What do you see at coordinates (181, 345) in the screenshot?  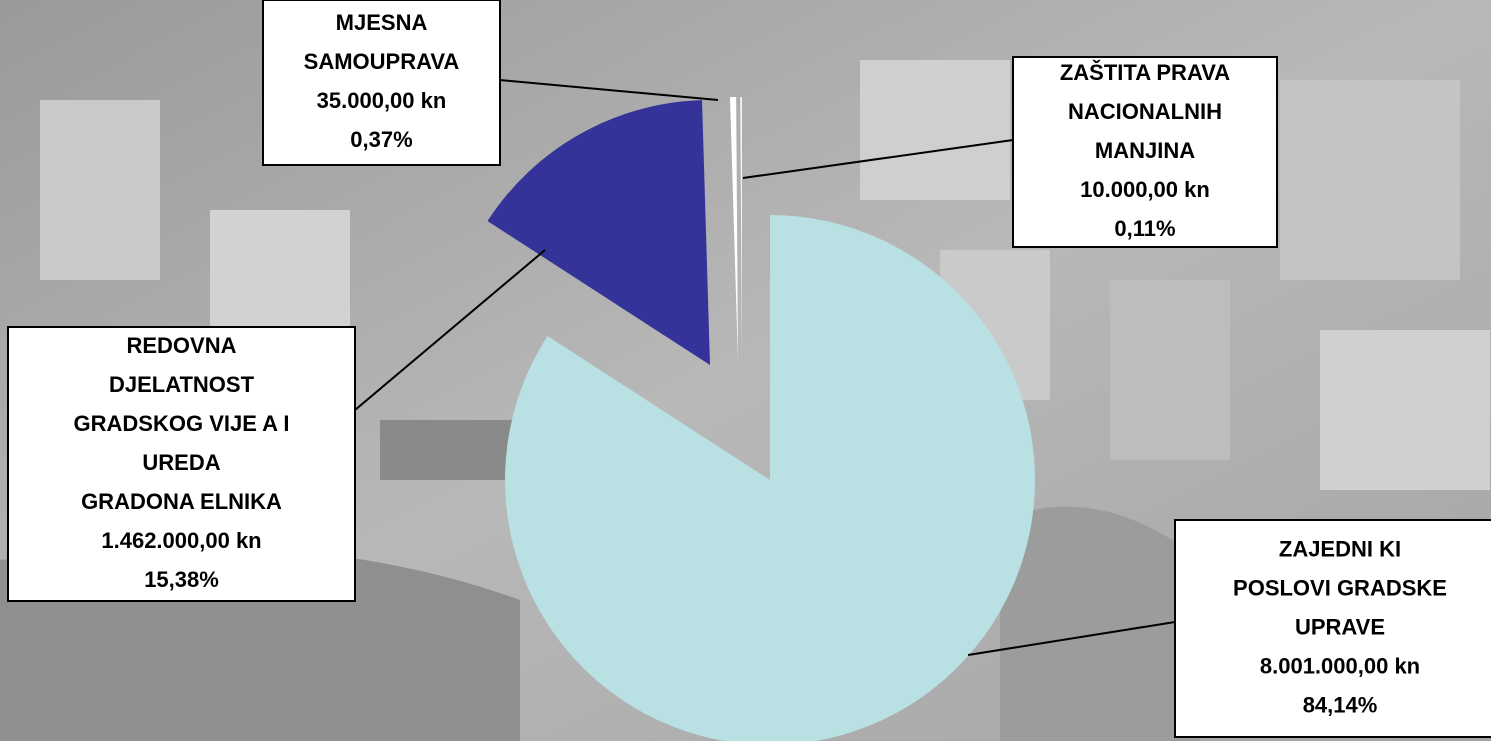 I see `slice-label: REDOVNA` at bounding box center [181, 345].